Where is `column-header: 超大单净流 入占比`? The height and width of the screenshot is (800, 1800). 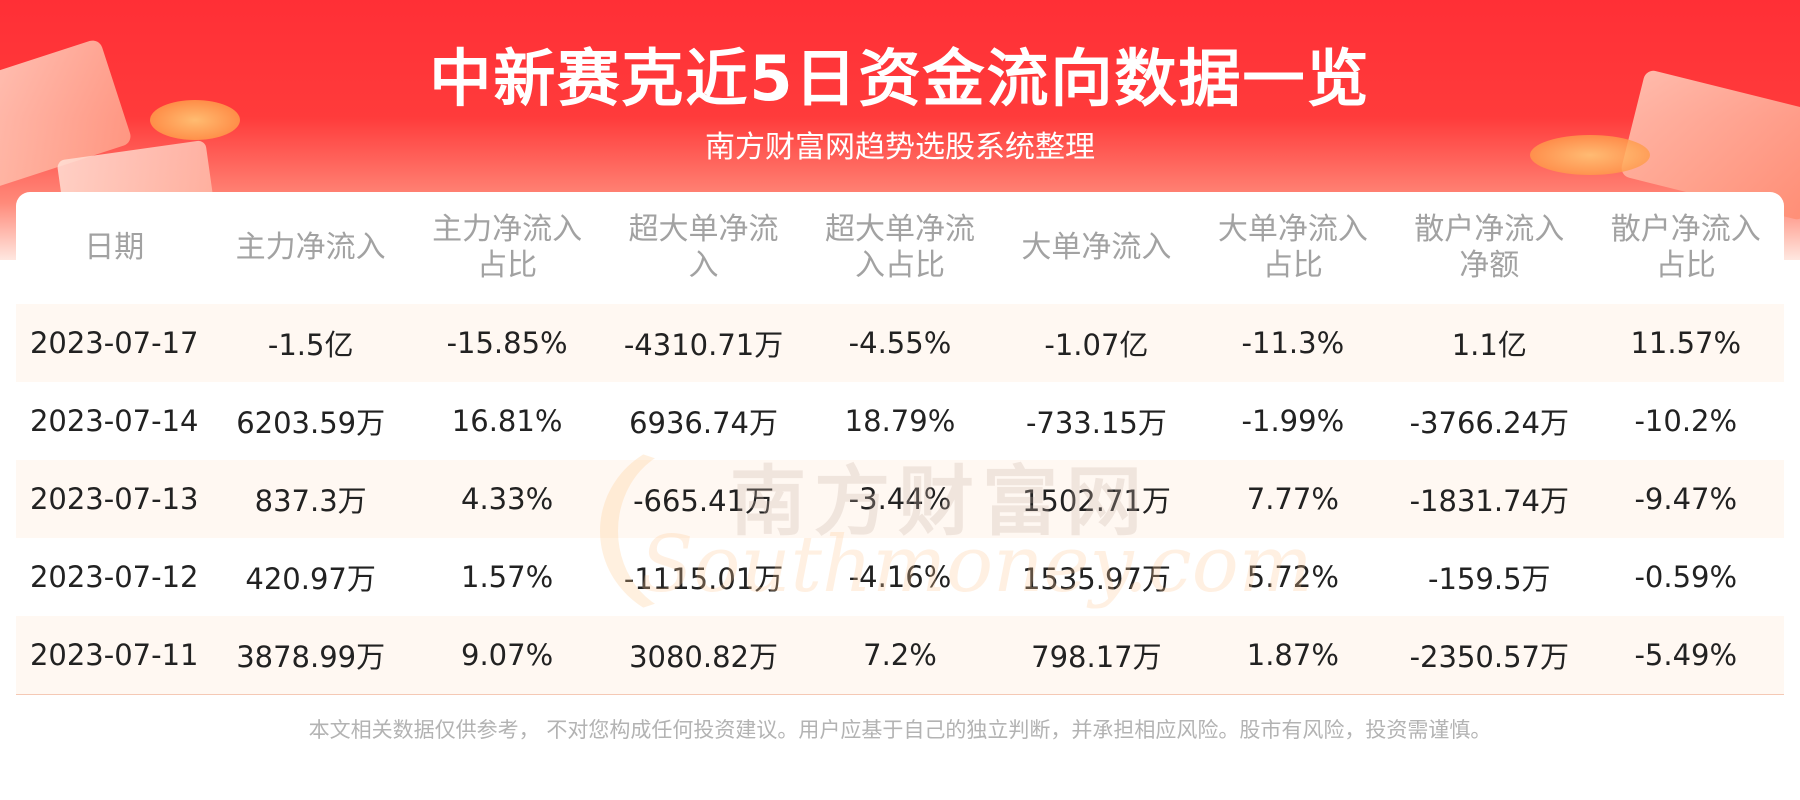
column-header: 超大单净流 入占比 is located at coordinates (899, 247).